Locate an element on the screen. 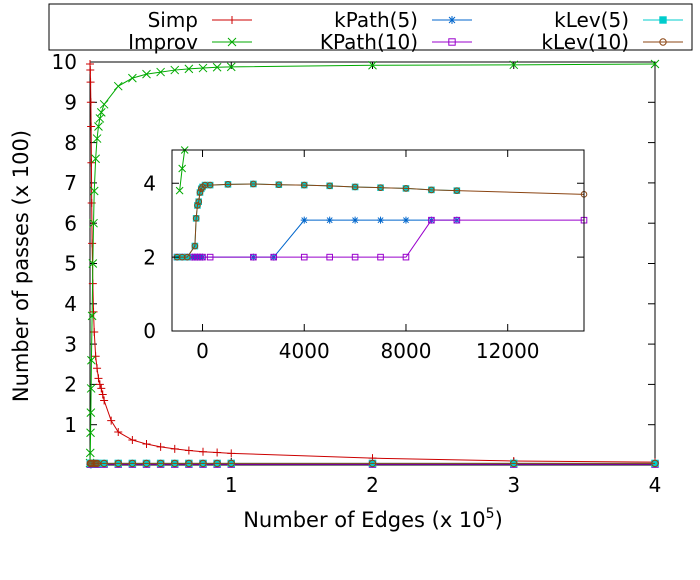  main-y-tick-label: 8 is located at coordinates (70, 143).